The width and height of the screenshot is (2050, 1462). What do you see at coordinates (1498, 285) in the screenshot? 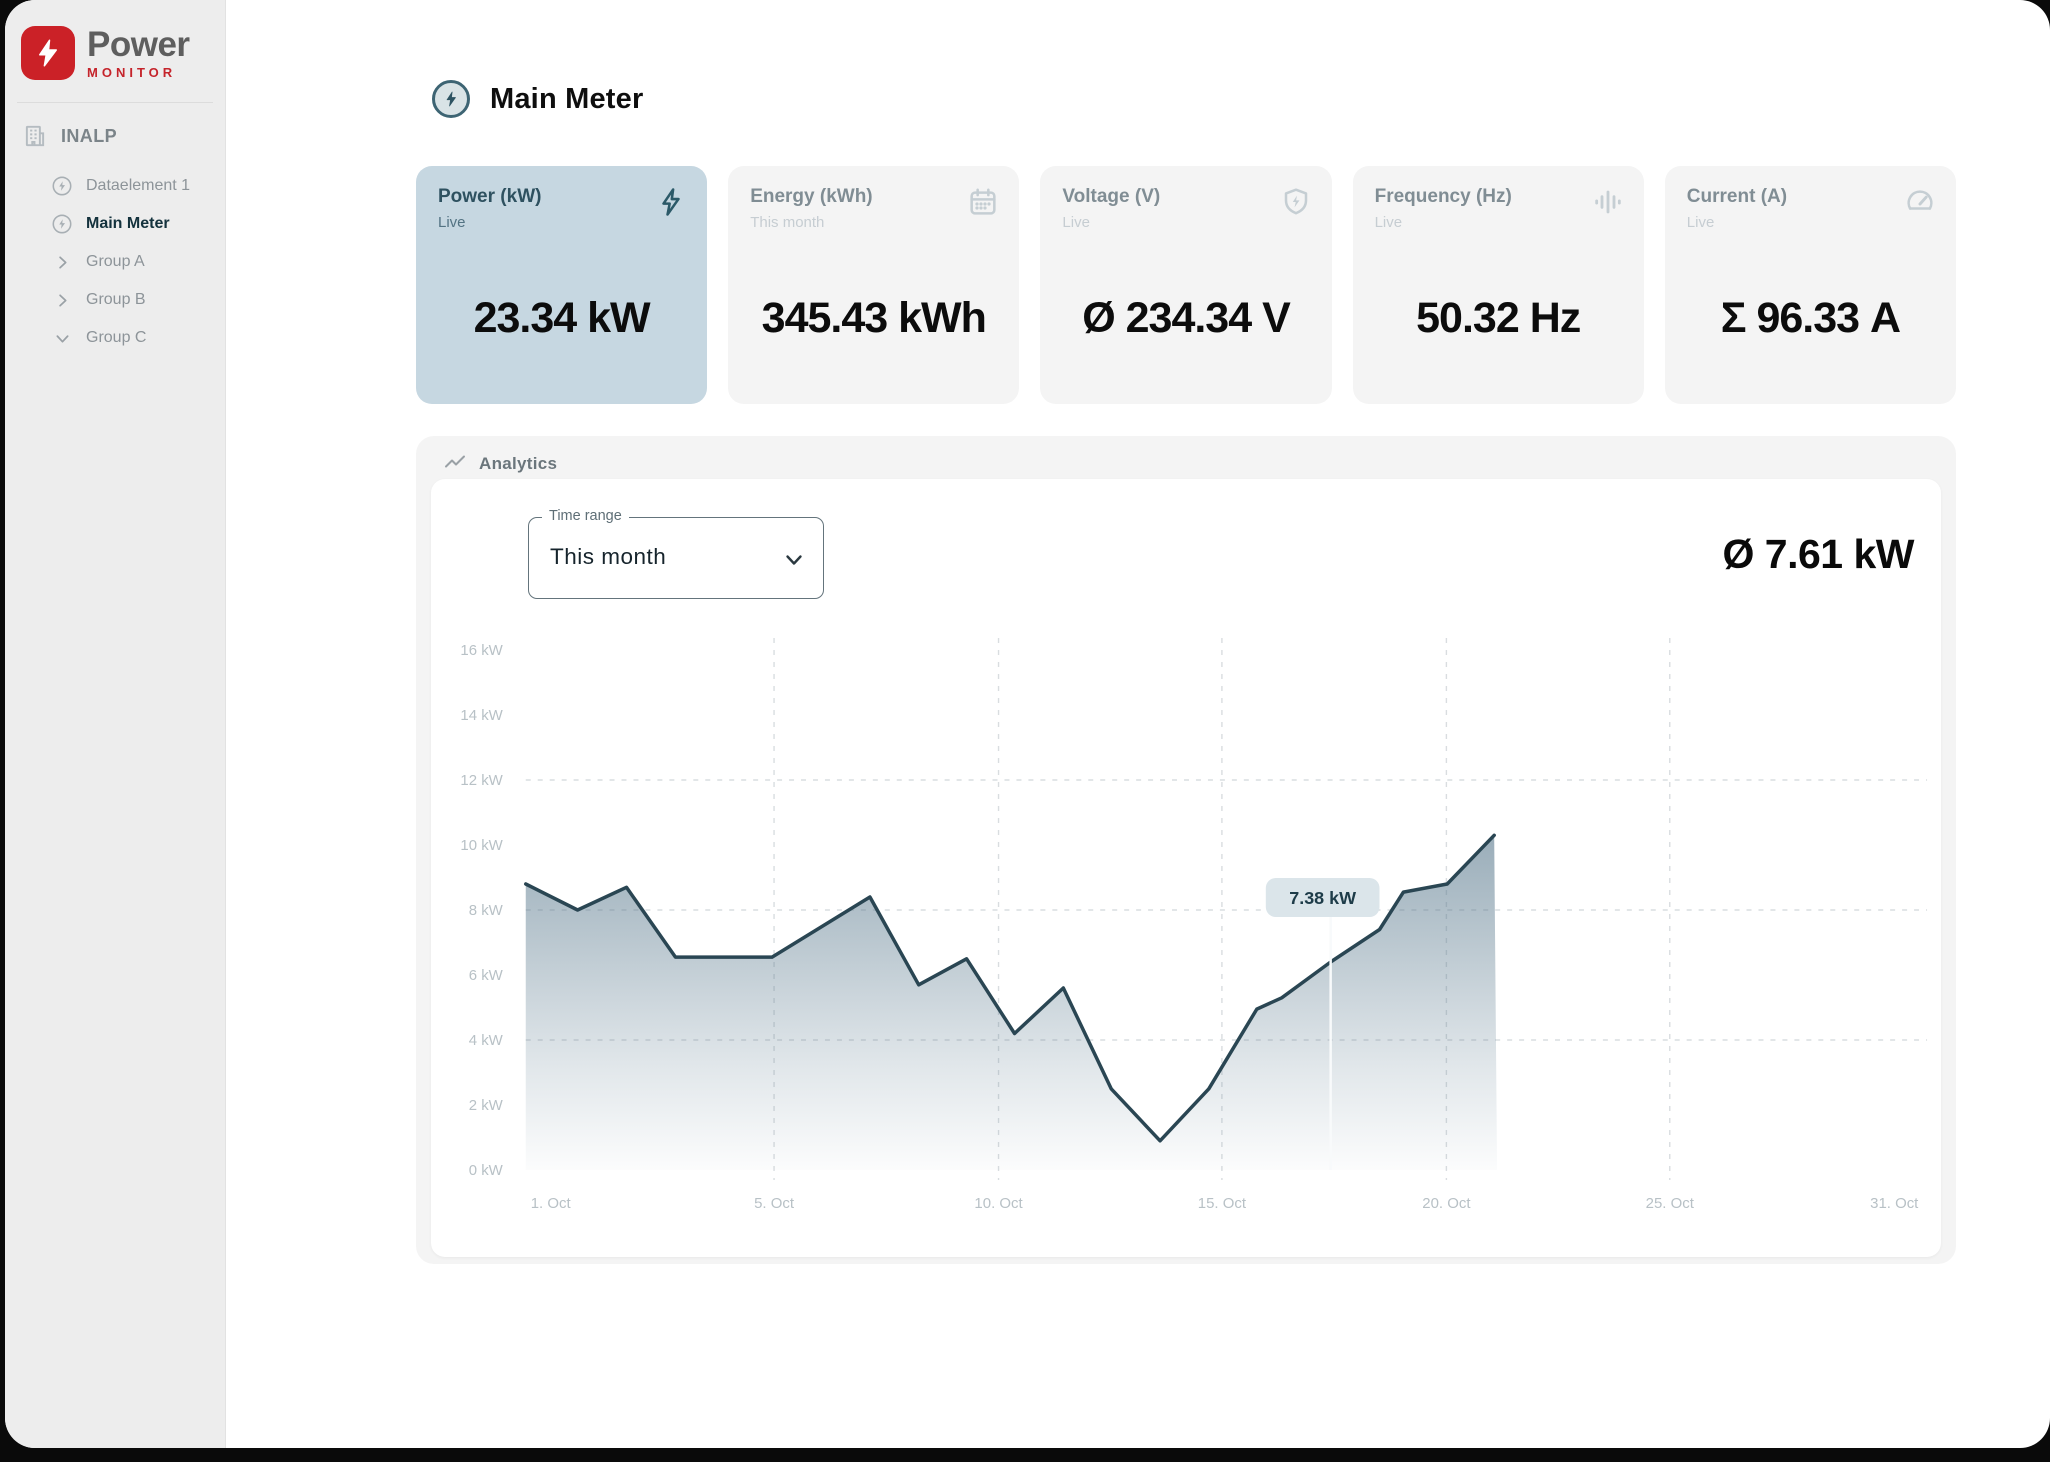
I see `stat-card-frequency: Frequency (Hz) Live 50.32 Hz` at bounding box center [1498, 285].